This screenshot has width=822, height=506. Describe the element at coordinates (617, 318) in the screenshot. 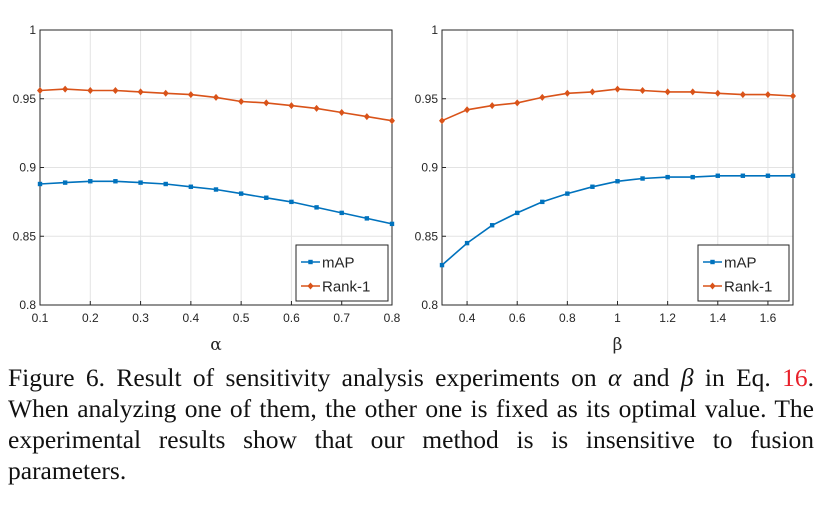

I see `x-tick-label: 1` at that location.